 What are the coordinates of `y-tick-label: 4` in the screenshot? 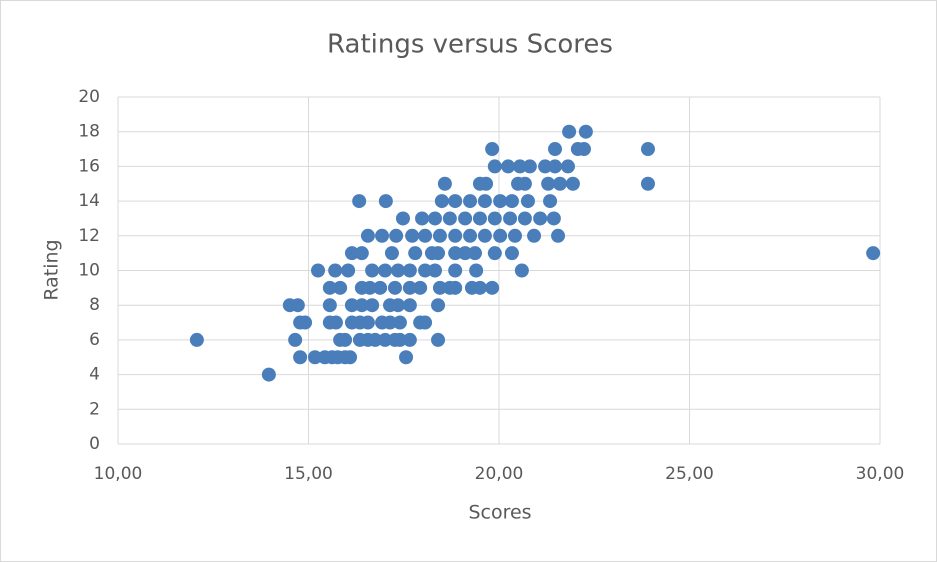 It's located at (94, 375).